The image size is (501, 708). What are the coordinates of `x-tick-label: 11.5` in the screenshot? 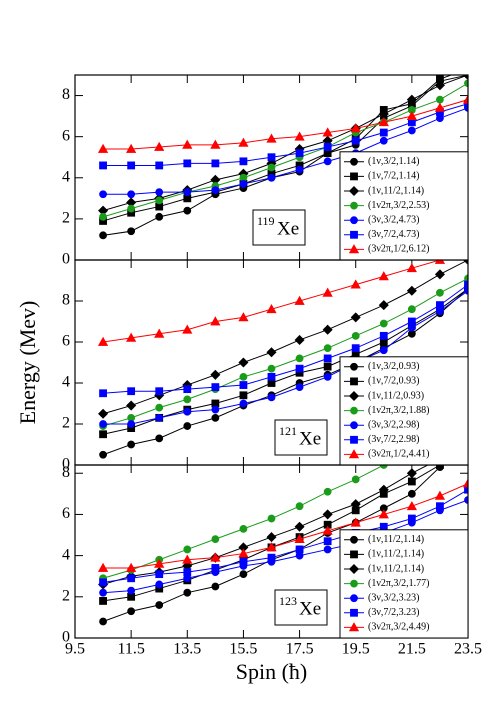 It's located at (130, 649).